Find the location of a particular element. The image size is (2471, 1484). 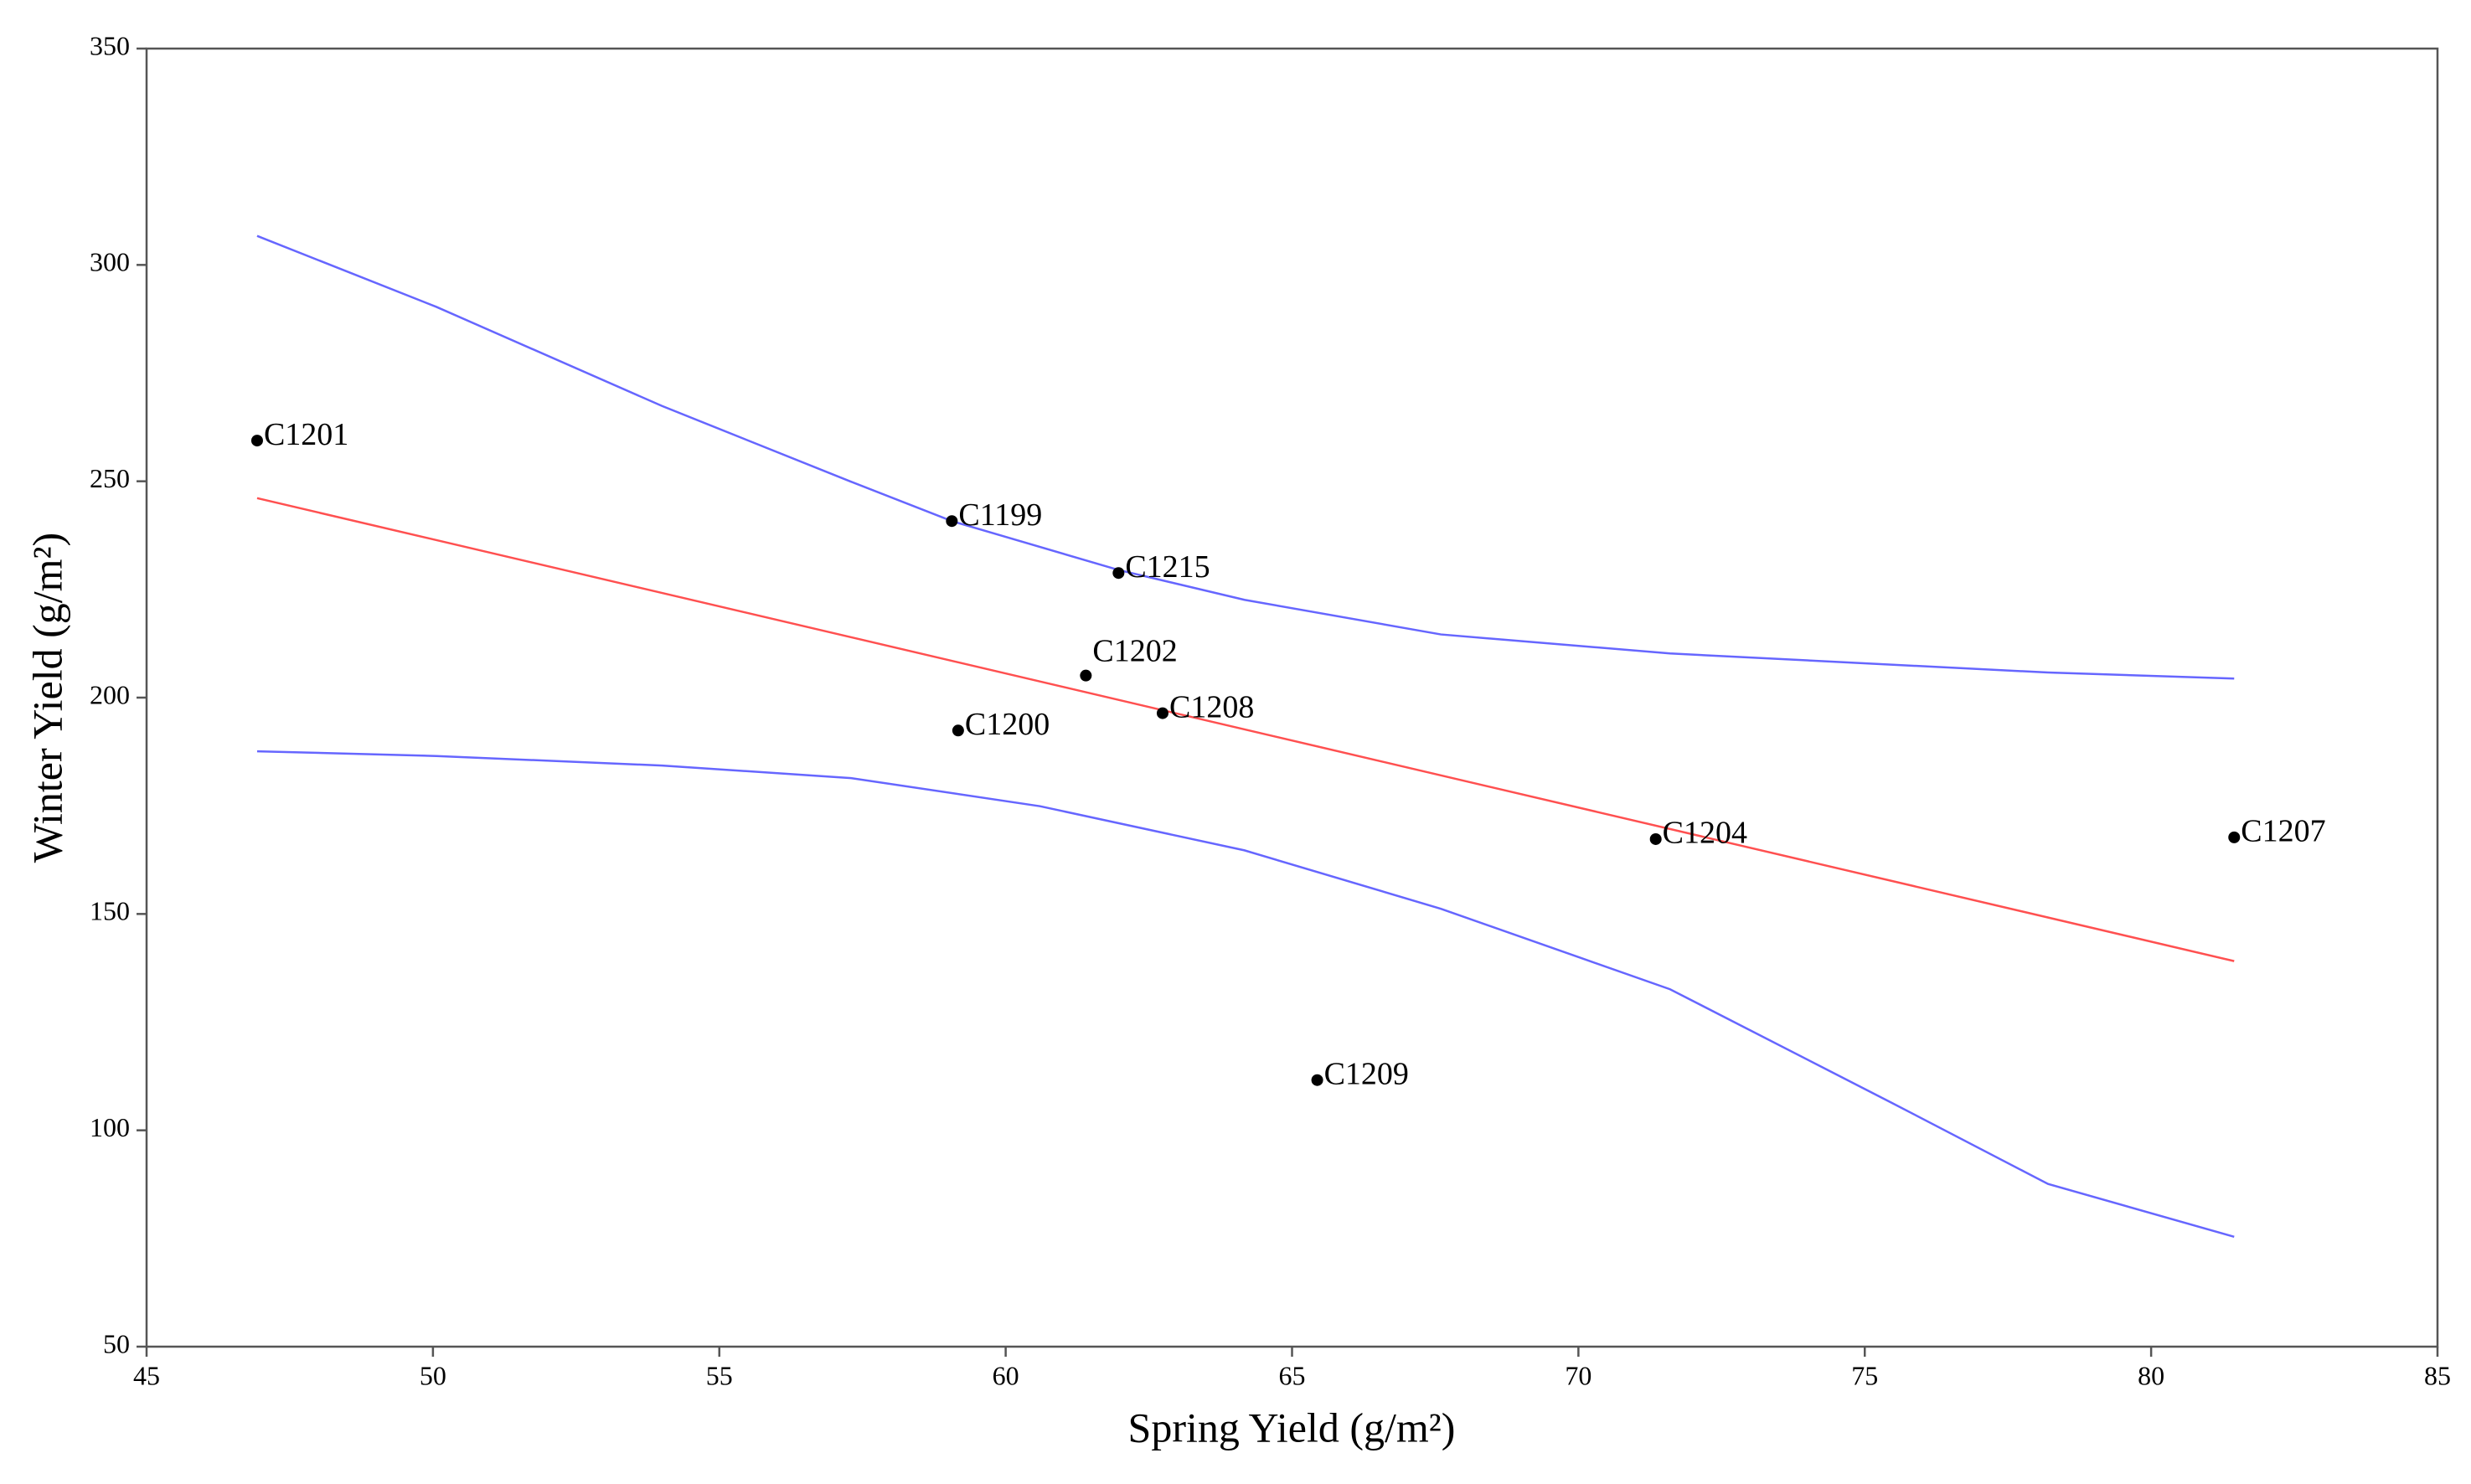

x-tick-label: 65 is located at coordinates (1292, 1375).